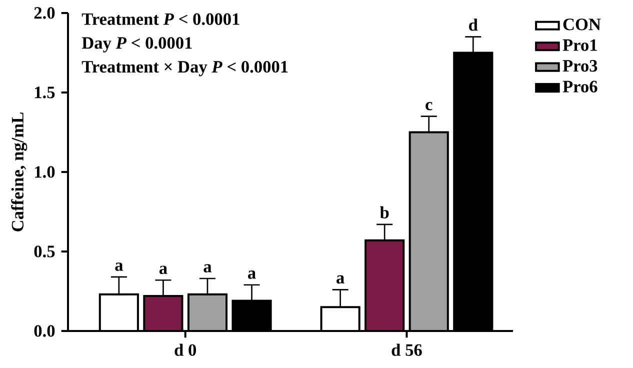 Image resolution: width=633 pixels, height=368 pixels. Describe the element at coordinates (582, 24) in the screenshot. I see `legend-label: CON` at that location.